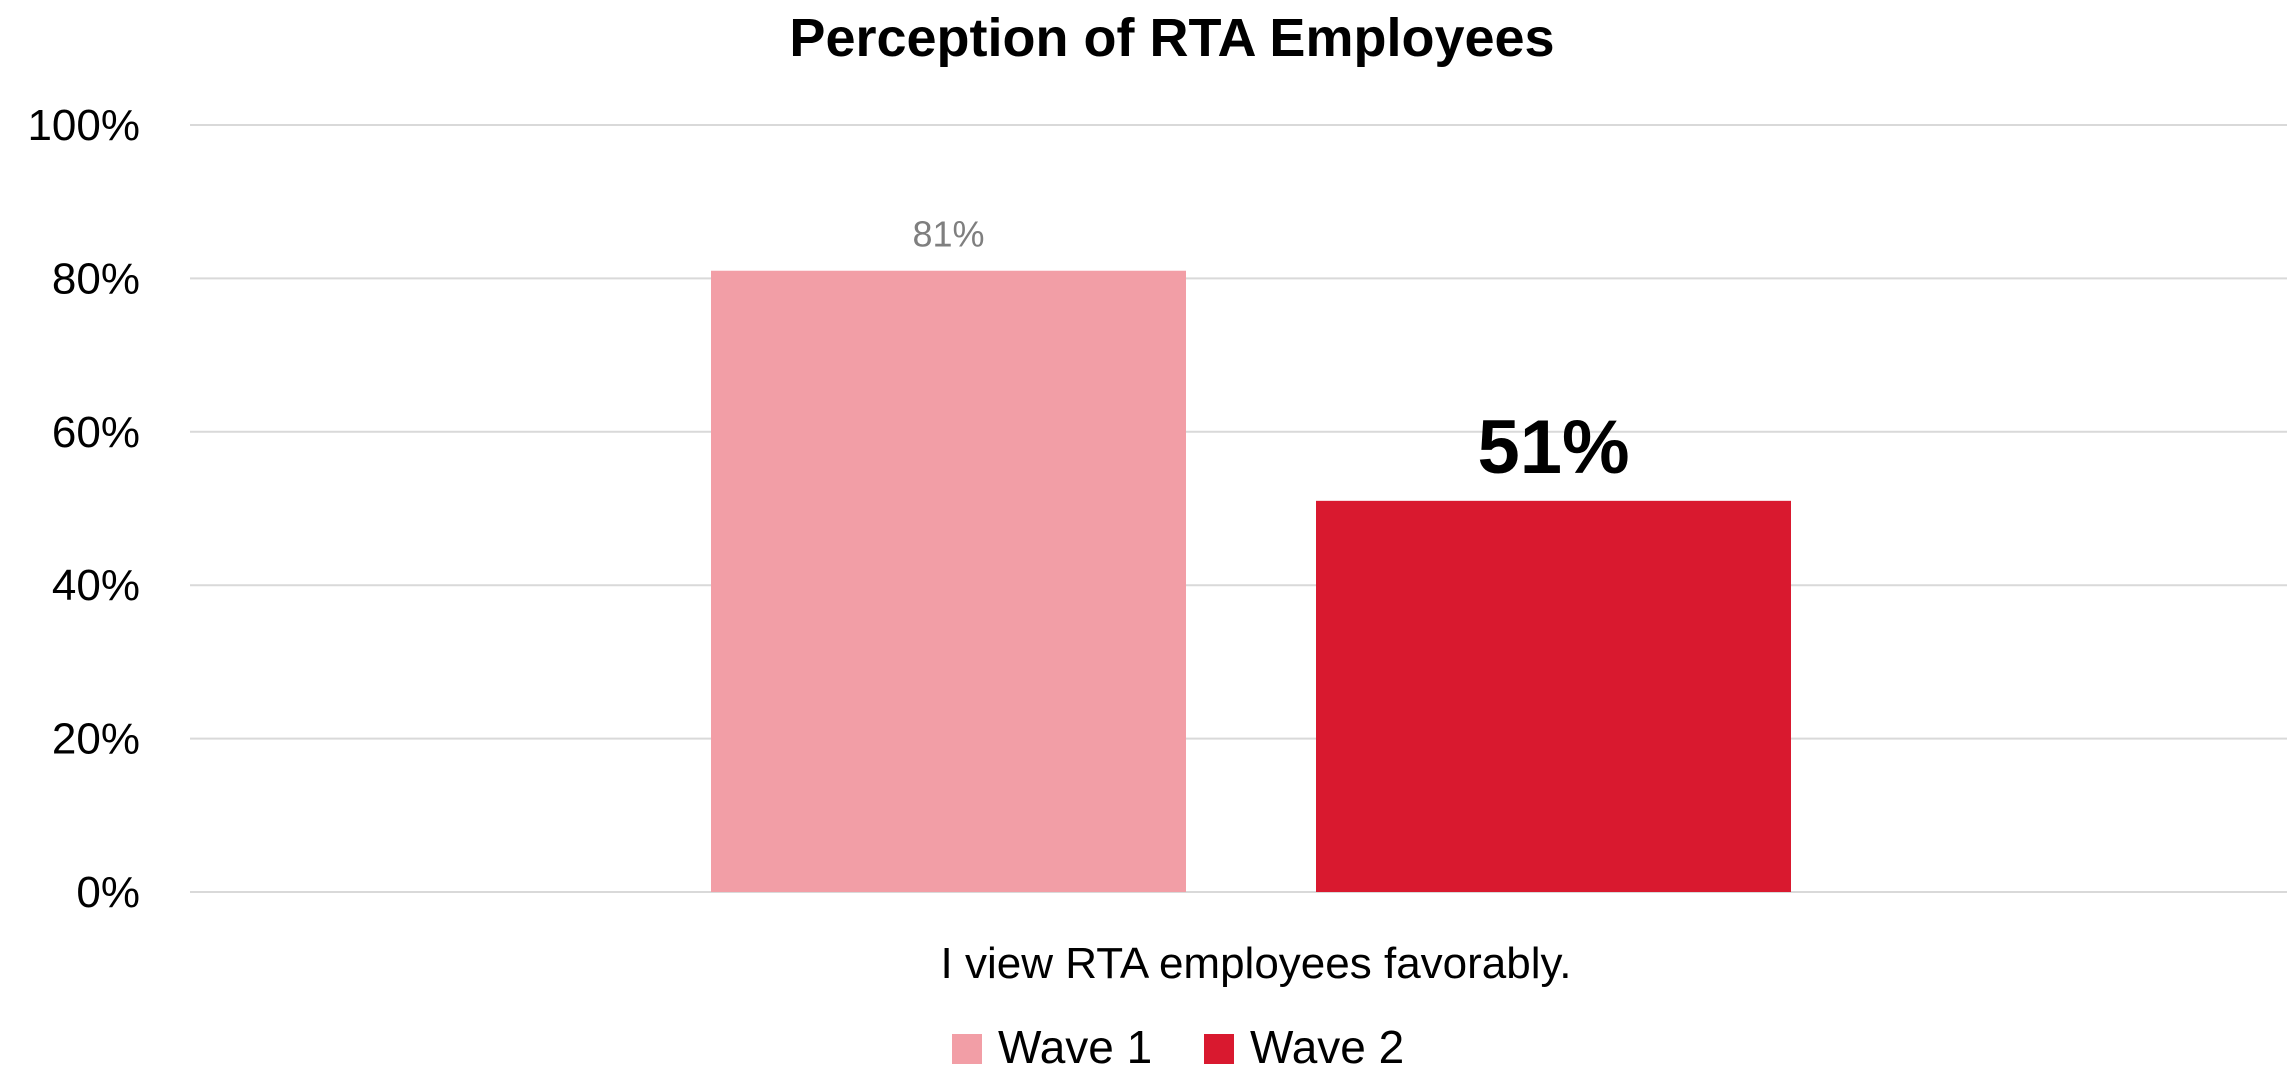 The height and width of the screenshot is (1068, 2287). Describe the element at coordinates (1178, 1044) in the screenshot. I see `legend: Wave 1 Wave 2` at that location.